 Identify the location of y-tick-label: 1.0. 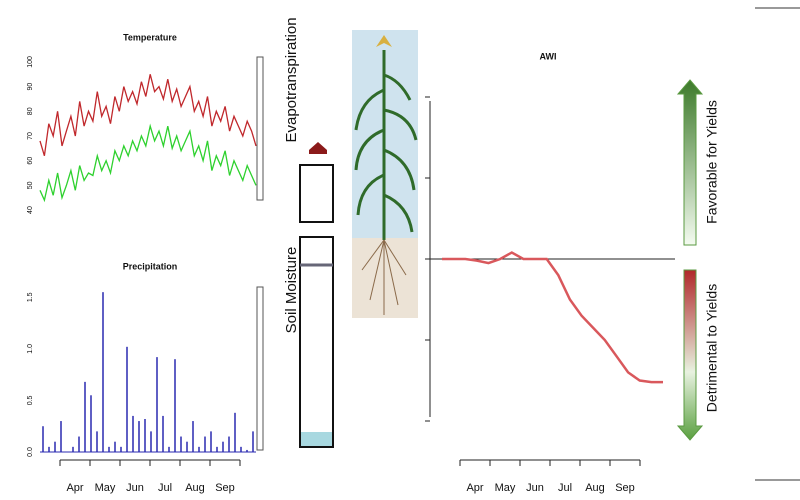
(30, 349).